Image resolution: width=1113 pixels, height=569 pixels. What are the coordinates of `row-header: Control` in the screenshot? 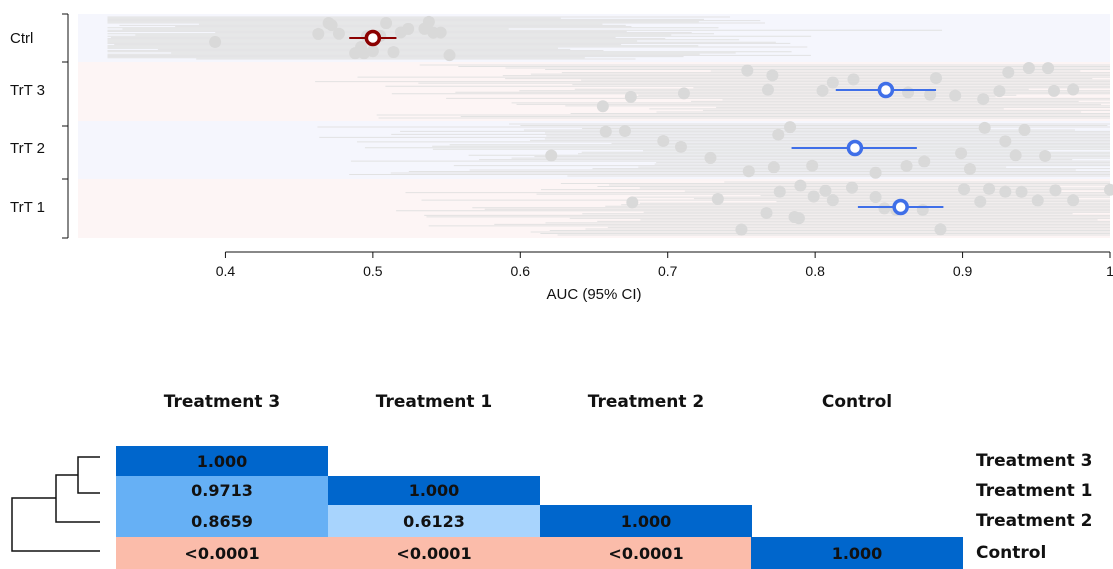 It's located at (1011, 553).